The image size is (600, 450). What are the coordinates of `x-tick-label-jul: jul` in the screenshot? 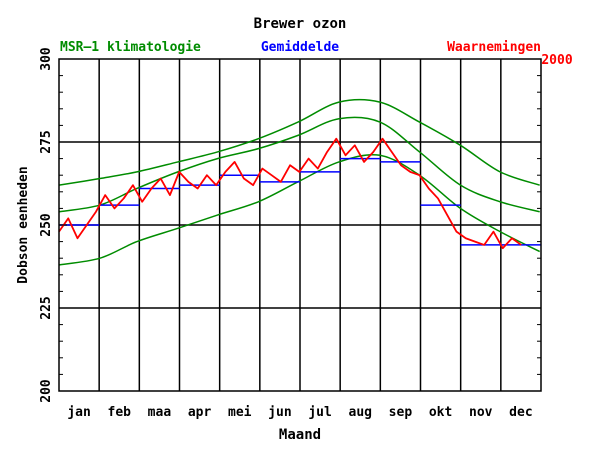 It's located at (319, 412).